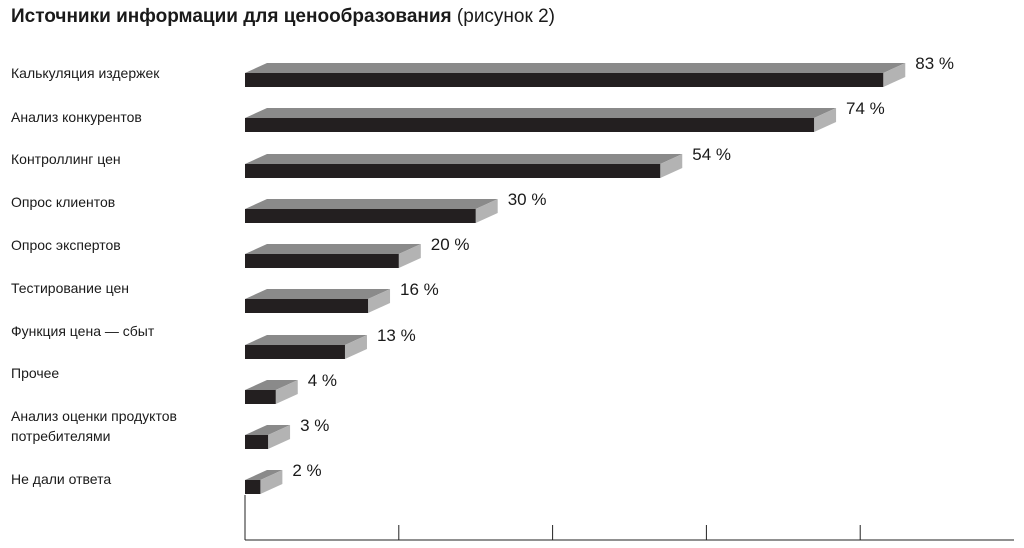 The width and height of the screenshot is (1024, 548). What do you see at coordinates (70, 288) in the screenshot?
I see `category-label: Тестирование цен` at bounding box center [70, 288].